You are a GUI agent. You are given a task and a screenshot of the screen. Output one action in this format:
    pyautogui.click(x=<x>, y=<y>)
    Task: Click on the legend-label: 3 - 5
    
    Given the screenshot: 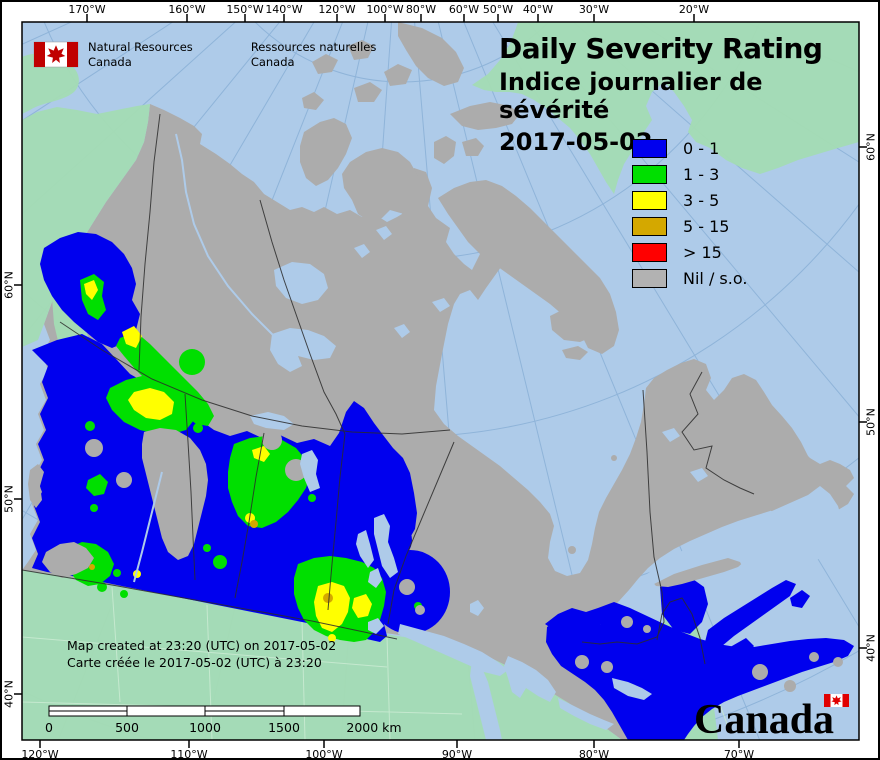 What is the action you would take?
    pyautogui.click(x=701, y=200)
    